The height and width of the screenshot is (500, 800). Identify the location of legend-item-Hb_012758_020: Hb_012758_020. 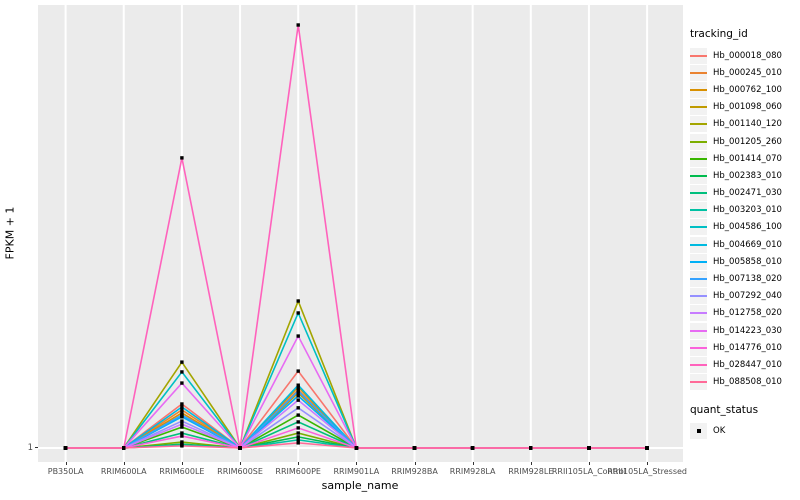
(745, 313).